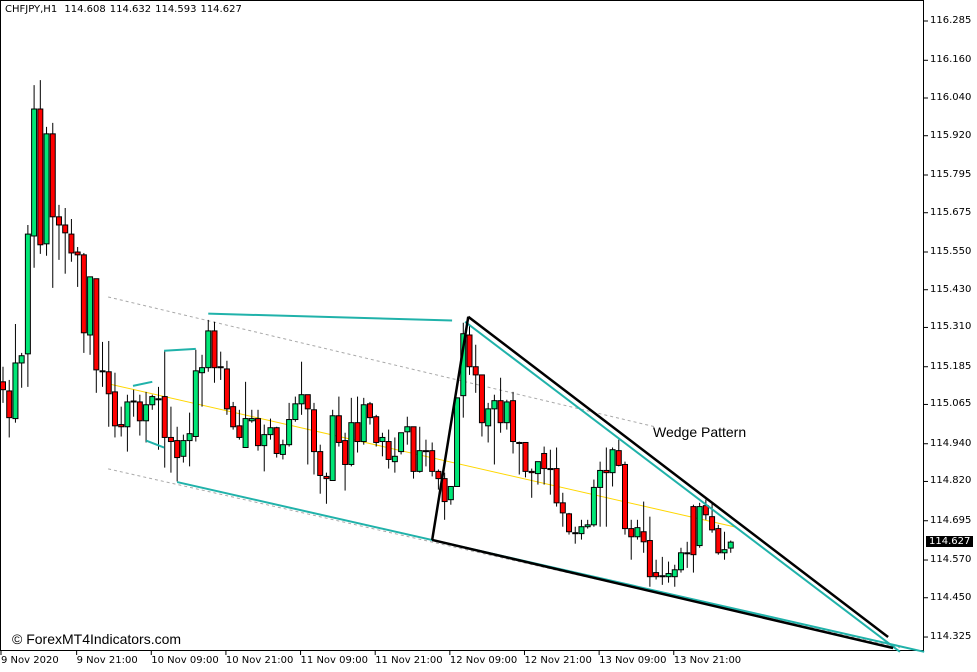 The width and height of the screenshot is (977, 672). I want to click on time-tick-label: 11 Nov 09:00, so click(334, 660).